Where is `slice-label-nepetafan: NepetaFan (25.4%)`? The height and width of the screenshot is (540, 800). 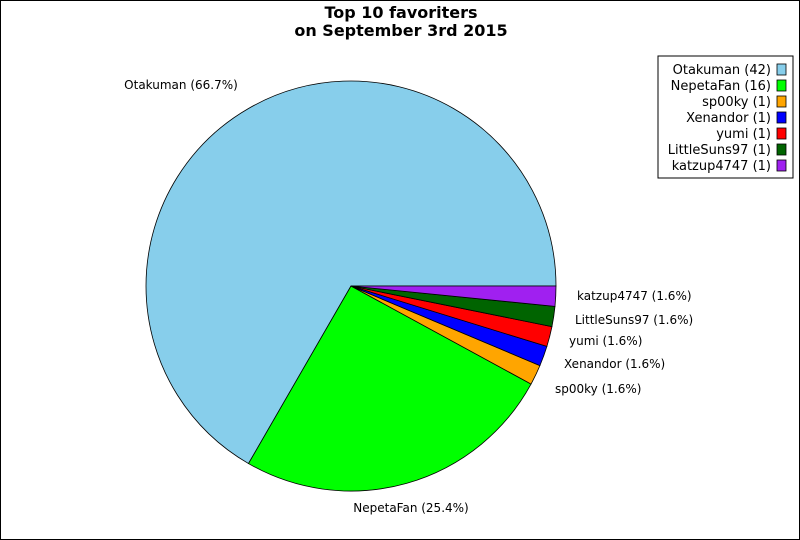 slice-label-nepetafan: NepetaFan (25.4%) is located at coordinates (410, 508).